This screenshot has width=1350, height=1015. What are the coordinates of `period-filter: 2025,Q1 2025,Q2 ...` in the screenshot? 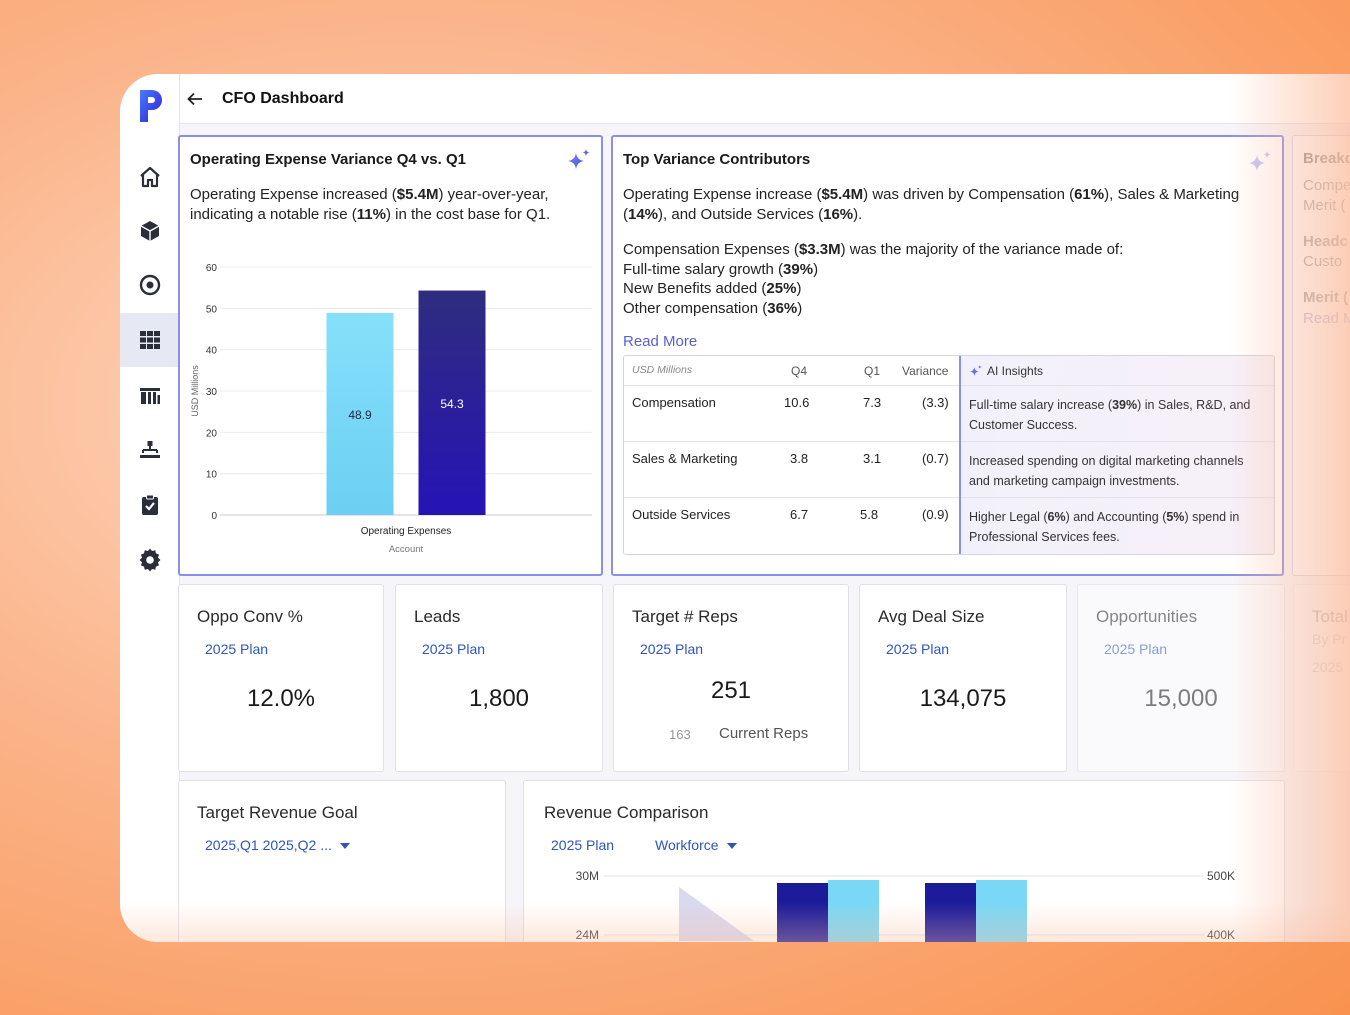 It's located at (277, 845).